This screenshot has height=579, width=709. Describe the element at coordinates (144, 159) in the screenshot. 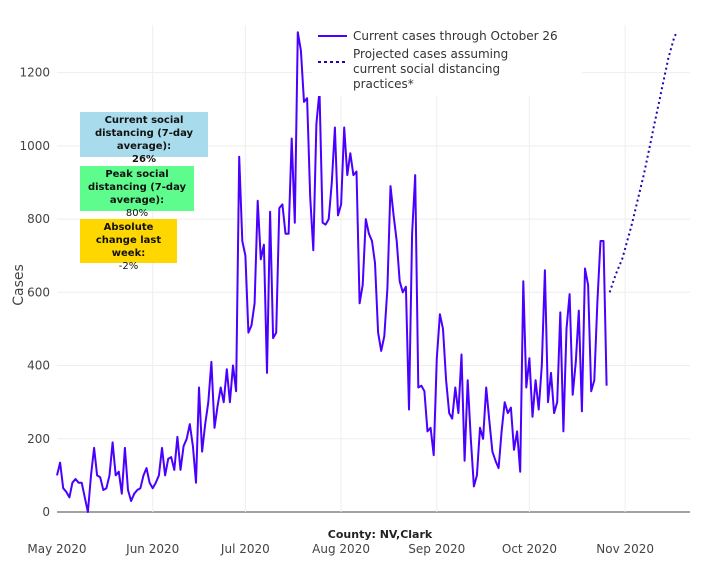

I see `current-distancing-value: 26%` at that location.